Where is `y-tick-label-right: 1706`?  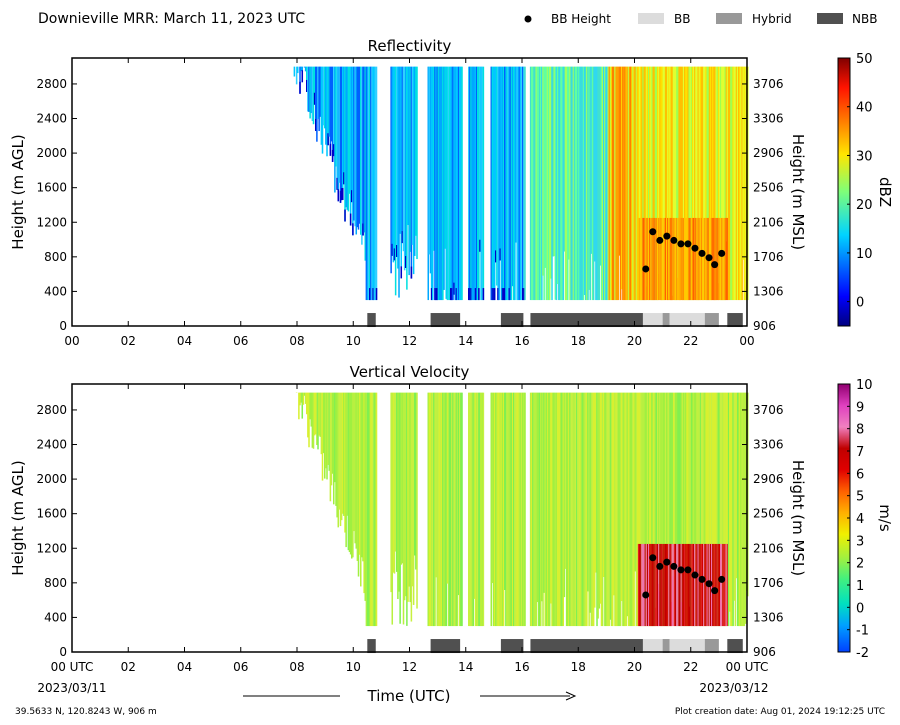
y-tick-label-right: 1706 is located at coordinates (768, 583).